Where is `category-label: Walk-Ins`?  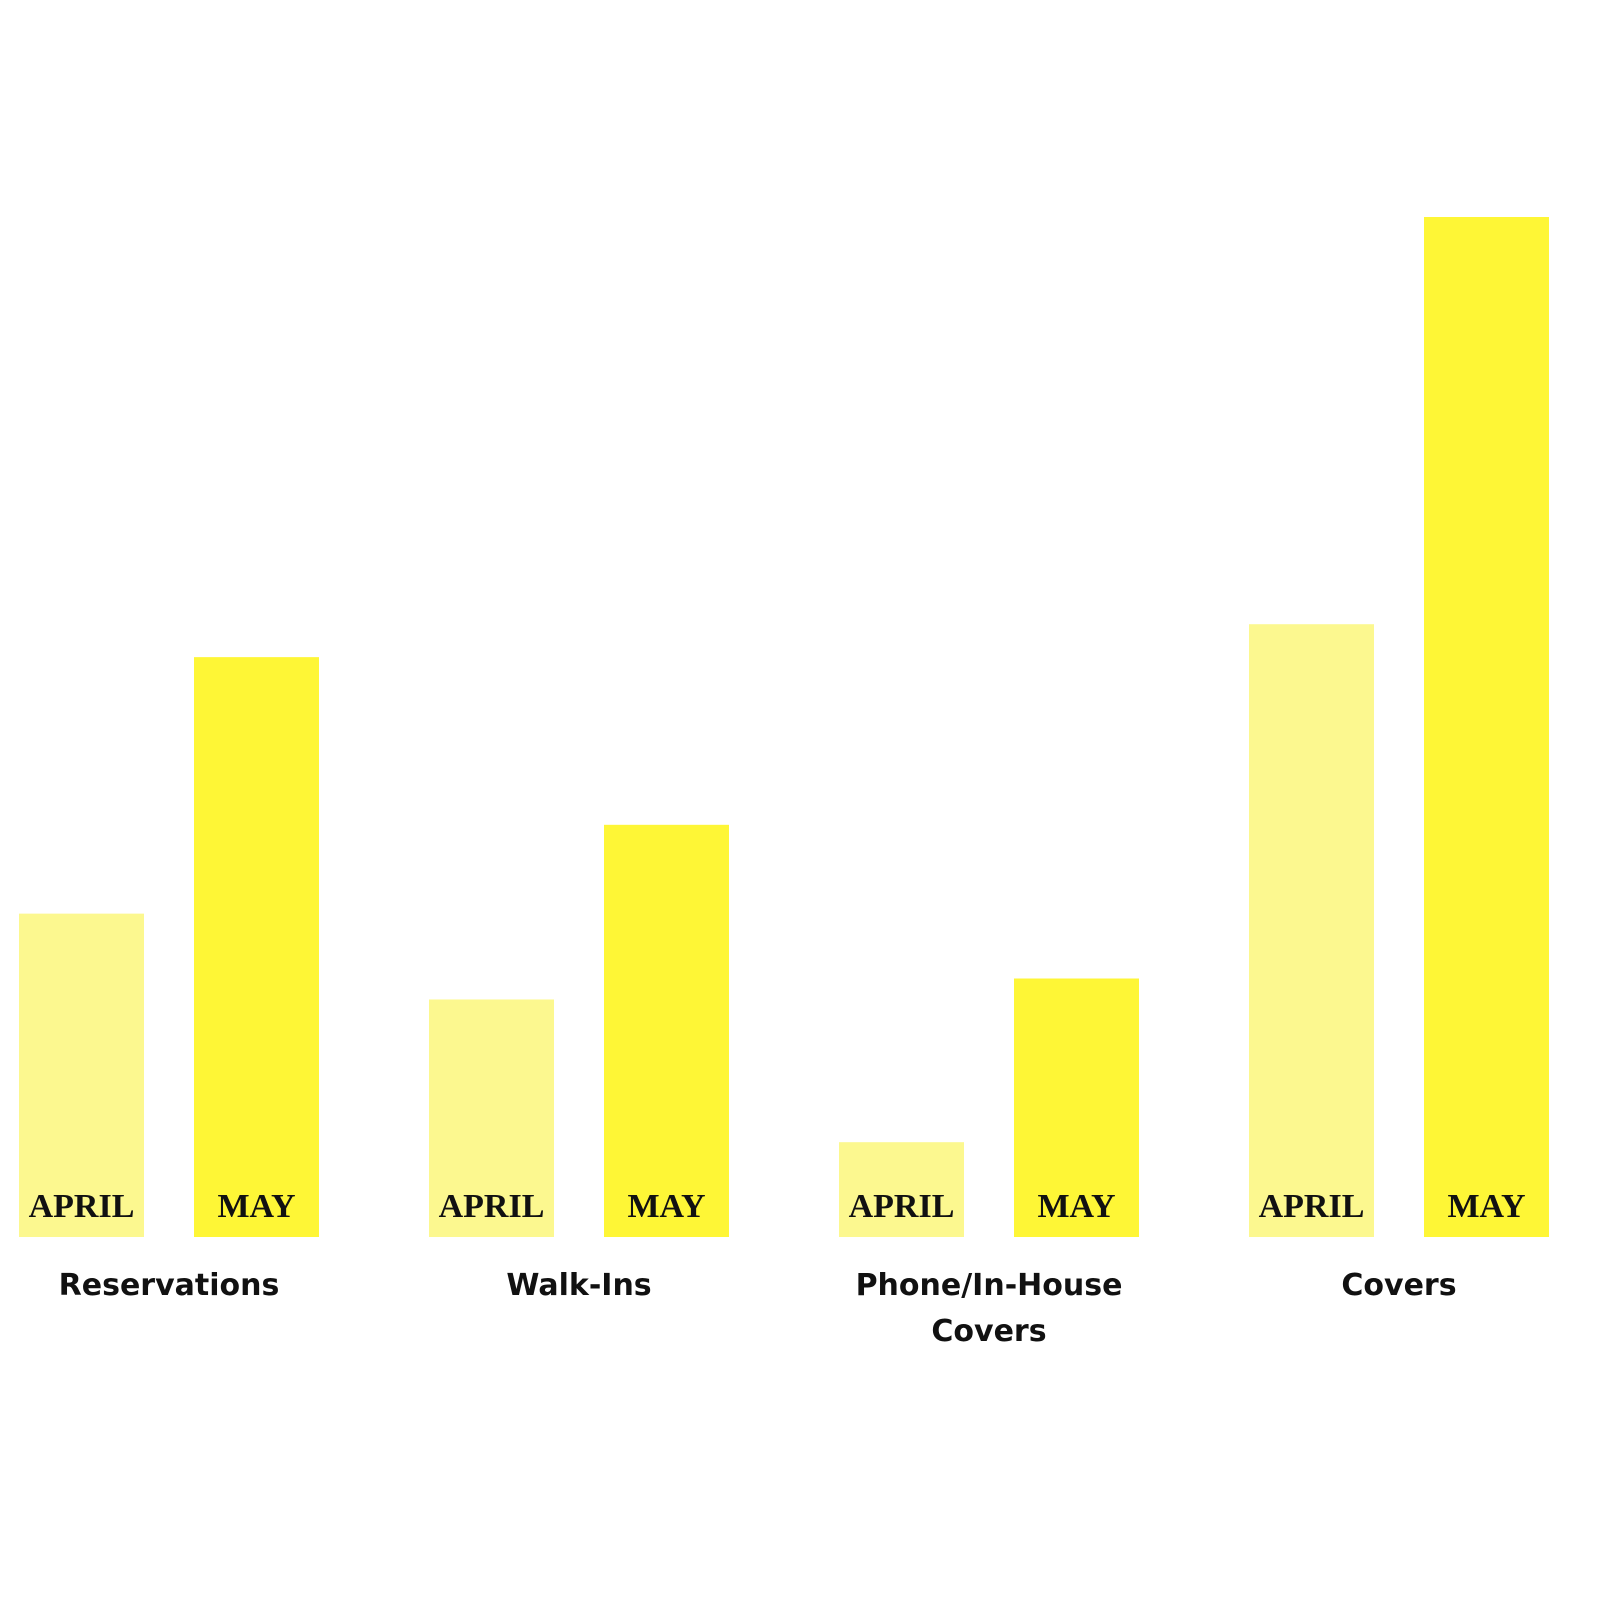 category-label: Walk-Ins is located at coordinates (579, 1285).